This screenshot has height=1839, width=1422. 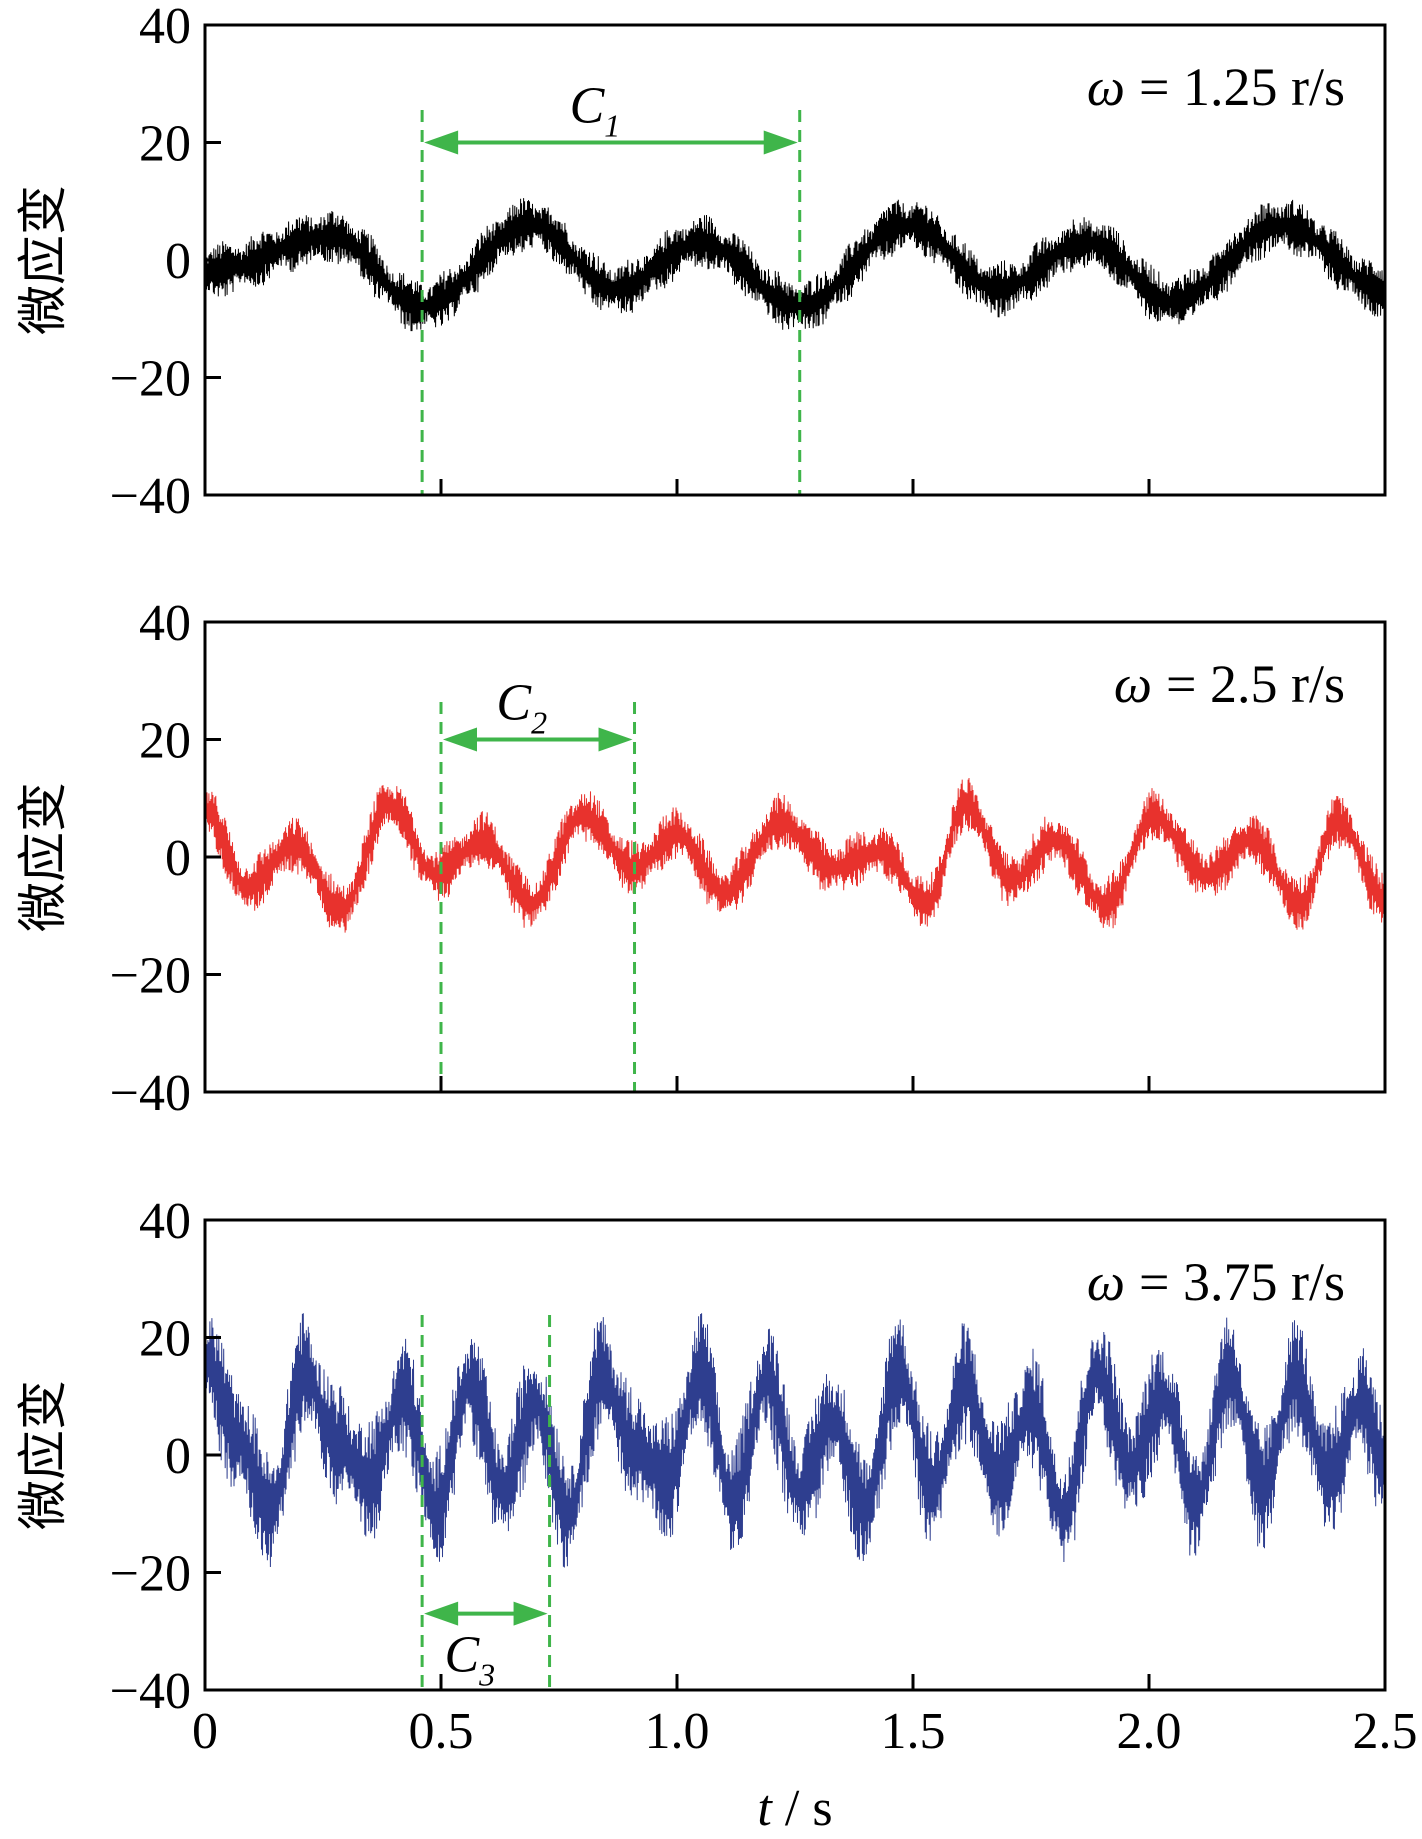 What do you see at coordinates (1385, 1731) in the screenshot?
I see `x-tick-label: 2.5` at bounding box center [1385, 1731].